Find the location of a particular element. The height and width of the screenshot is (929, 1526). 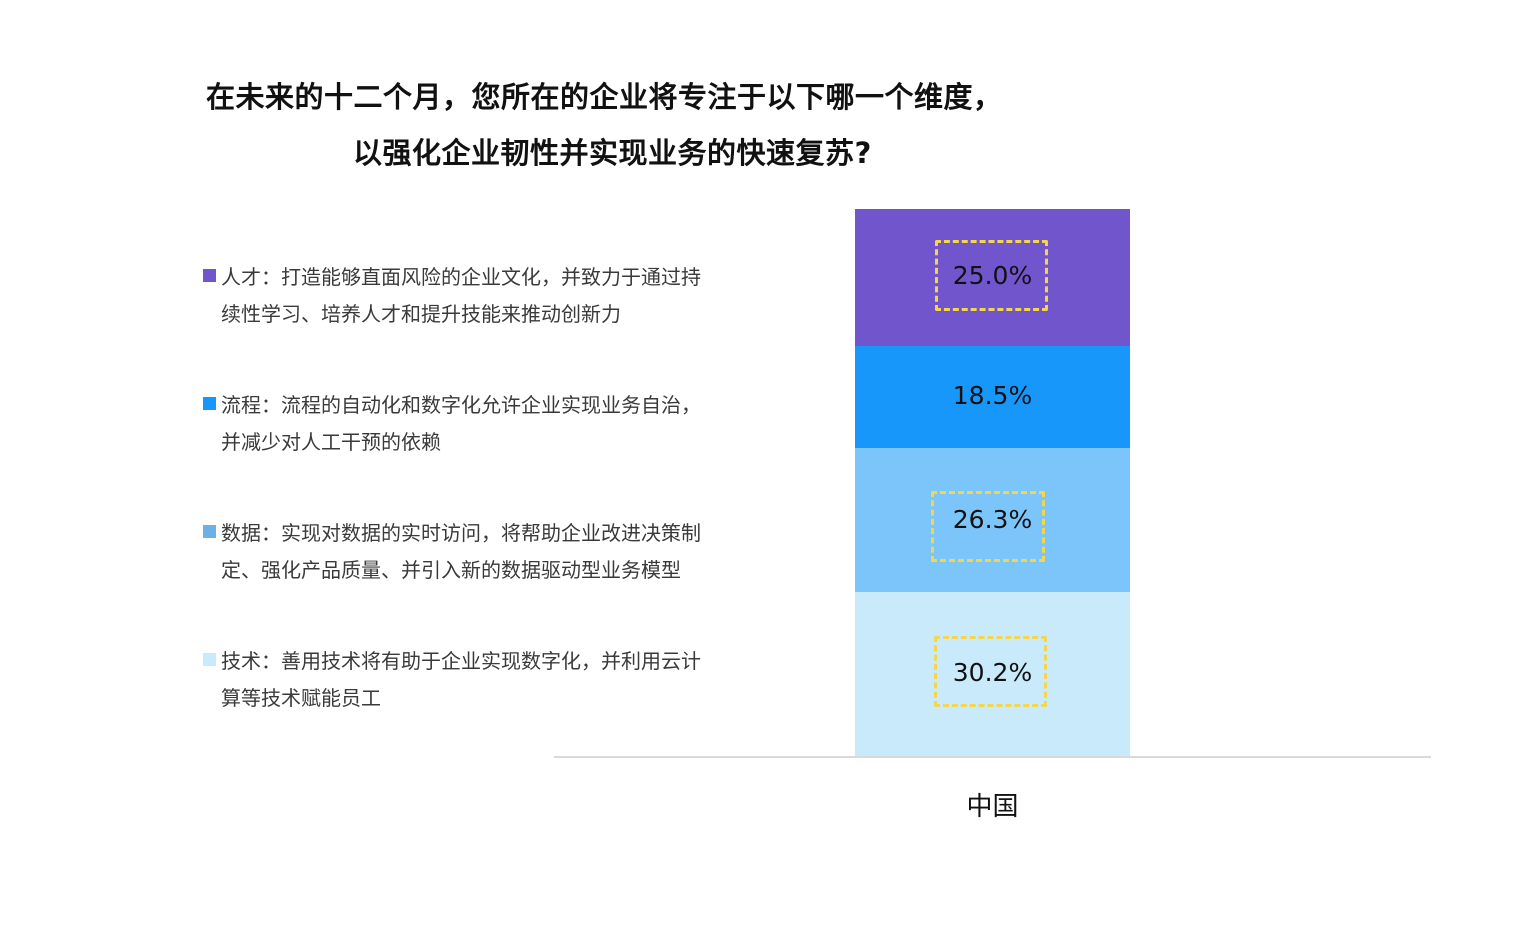

bar-segment-data: 26.3% is located at coordinates (992, 520).